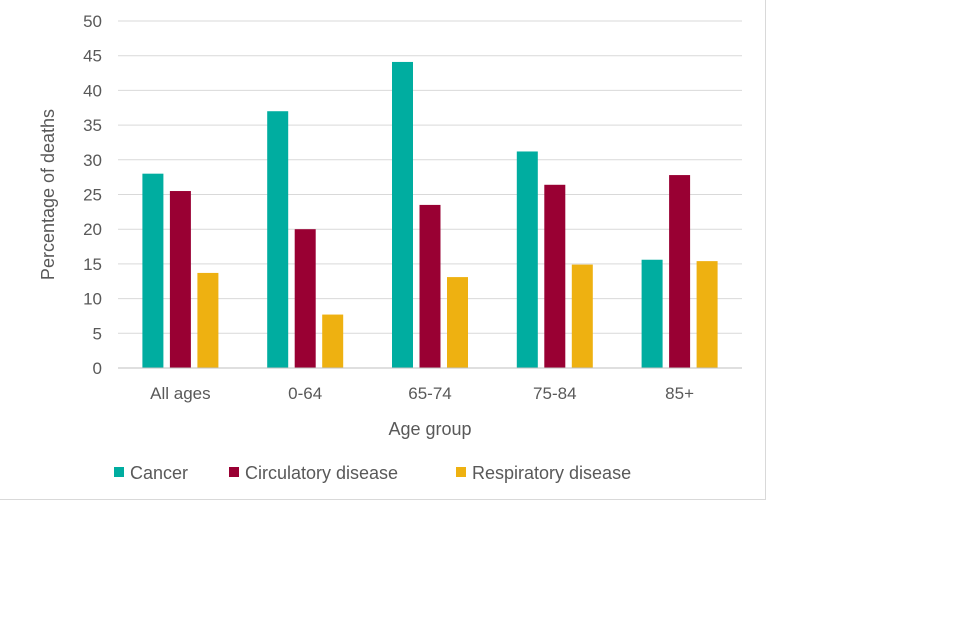  I want to click on x-axis-ticks: All ages 0-64 65-74 75-84 85+, so click(422, 393).